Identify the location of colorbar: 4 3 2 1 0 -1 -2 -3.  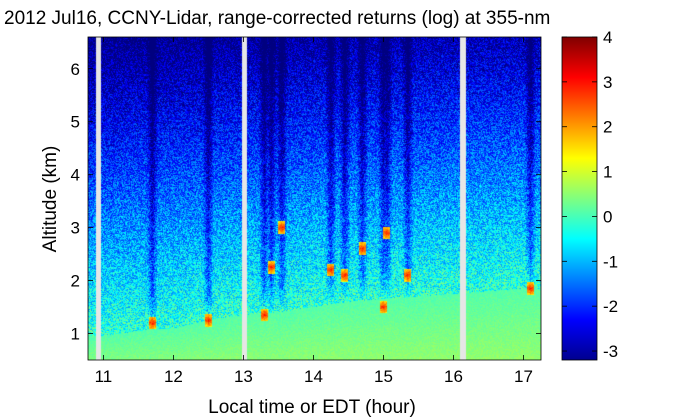
(589, 194).